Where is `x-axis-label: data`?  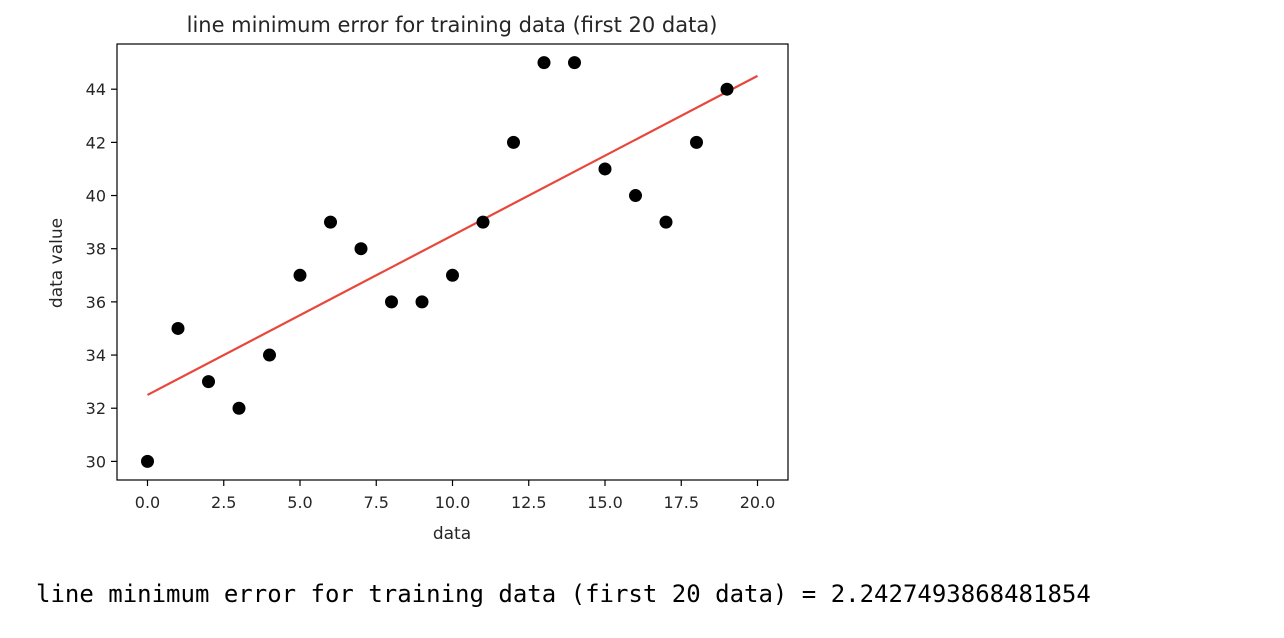
x-axis-label: data is located at coordinates (452, 534).